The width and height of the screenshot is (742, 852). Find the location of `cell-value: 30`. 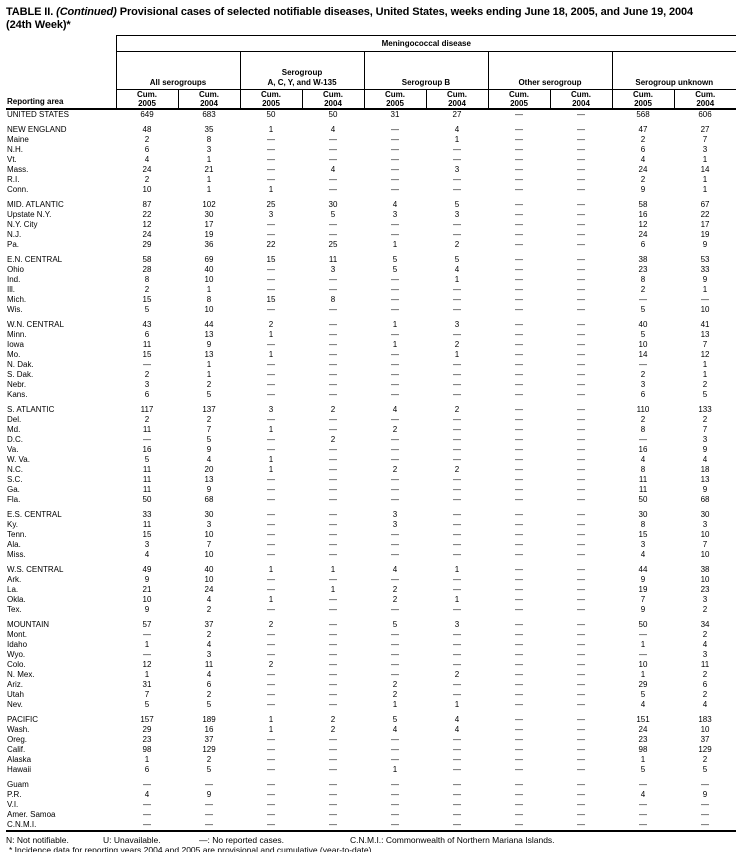

cell-value: 30 is located at coordinates (333, 204).